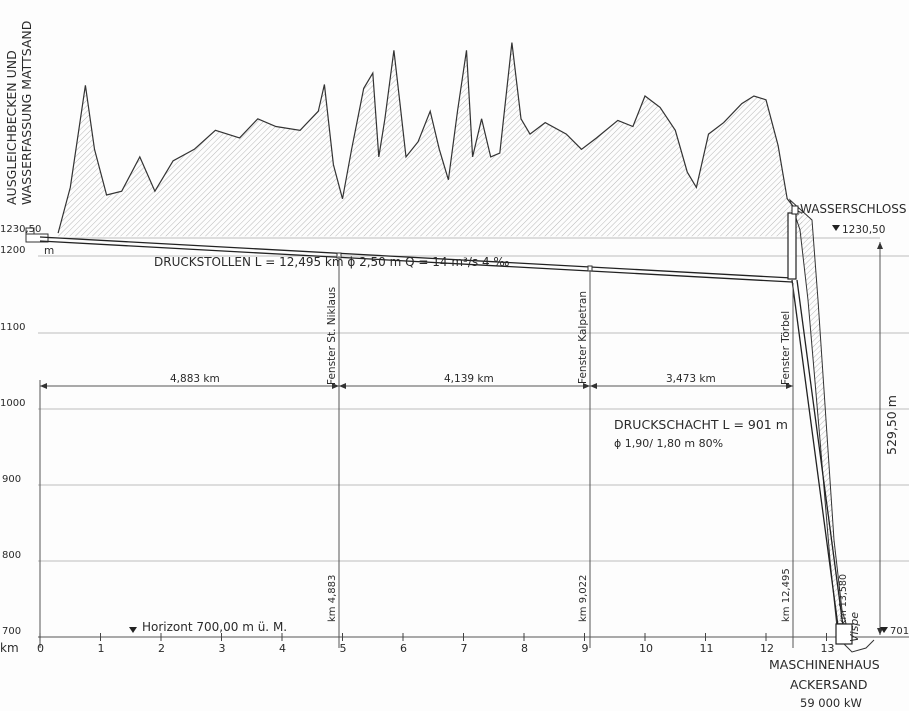  What do you see at coordinates (863, 230) in the screenshot?
I see `level-right-label: 1230,50` at bounding box center [863, 230].